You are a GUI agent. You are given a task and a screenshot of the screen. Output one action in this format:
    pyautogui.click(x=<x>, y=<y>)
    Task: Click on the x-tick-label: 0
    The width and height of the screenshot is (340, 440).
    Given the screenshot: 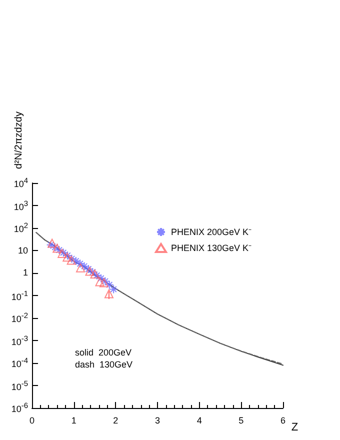 What is the action you would take?
    pyautogui.click(x=32, y=421)
    